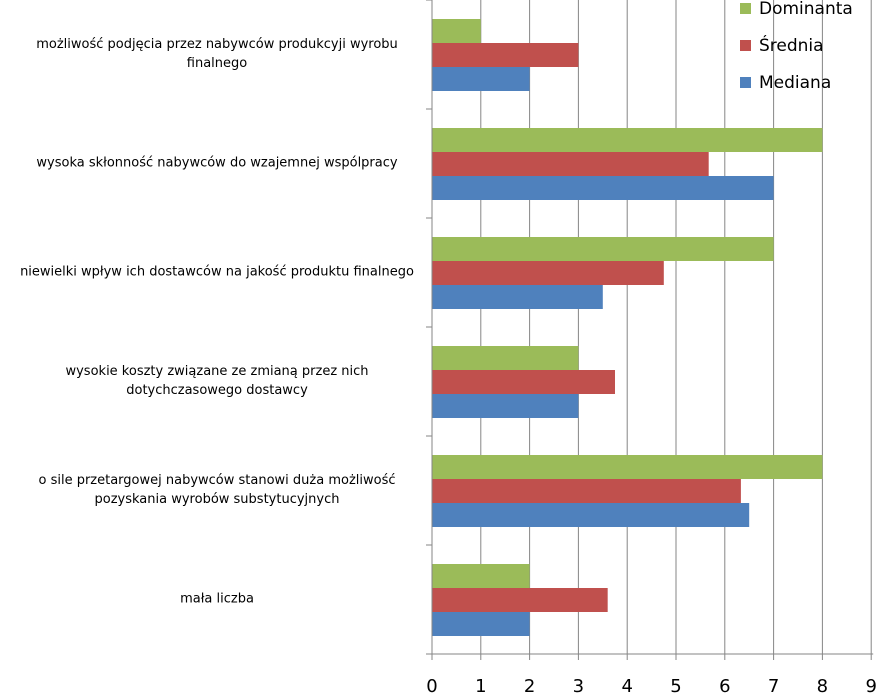  What do you see at coordinates (822, 684) in the screenshot?
I see `x-tick-label: 8` at bounding box center [822, 684].